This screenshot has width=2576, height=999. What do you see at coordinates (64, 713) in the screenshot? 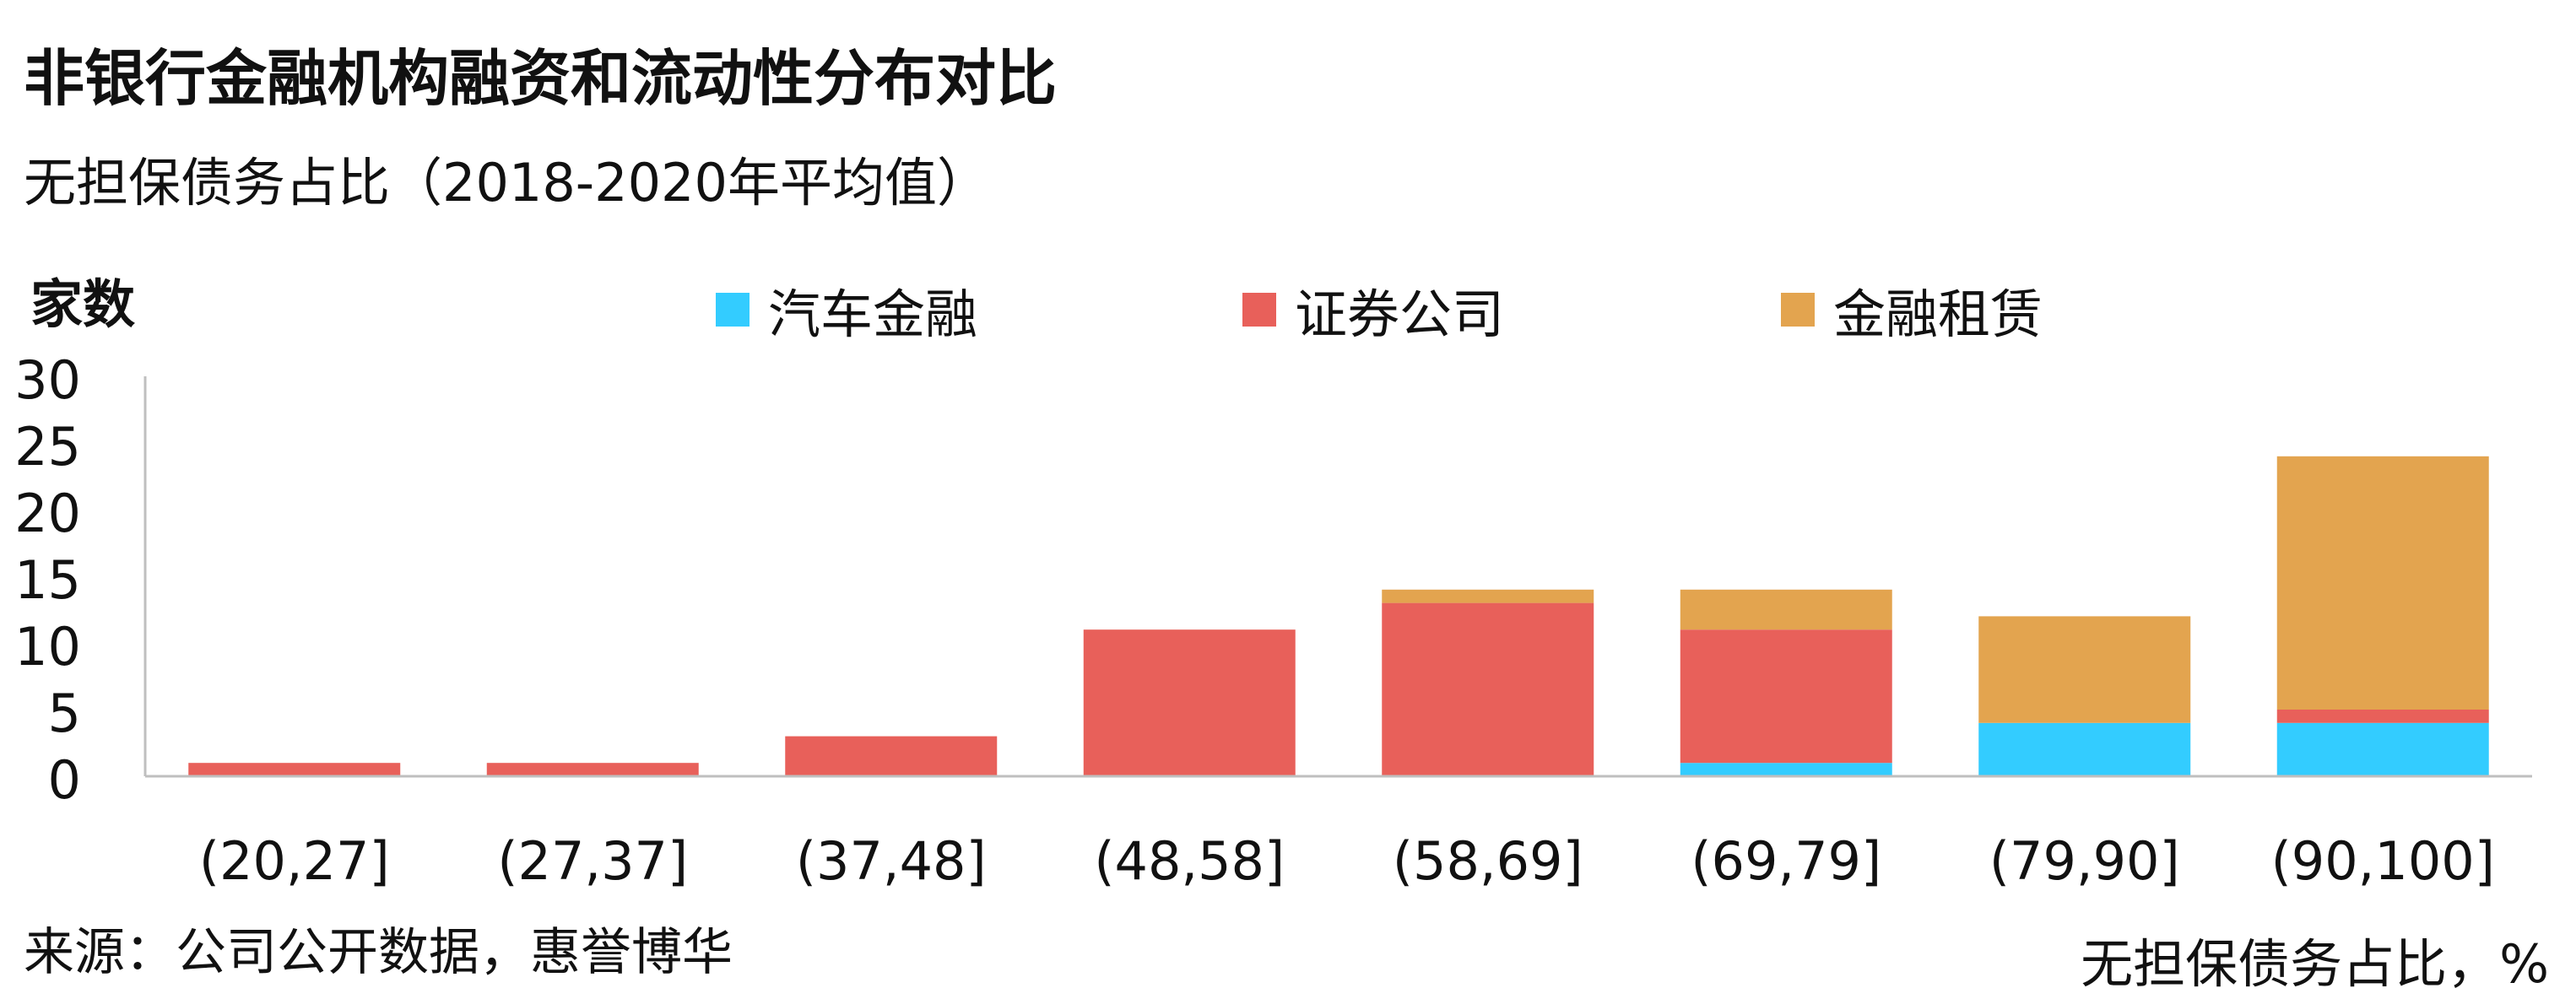
I see `y-tick-label: 5` at bounding box center [64, 713].